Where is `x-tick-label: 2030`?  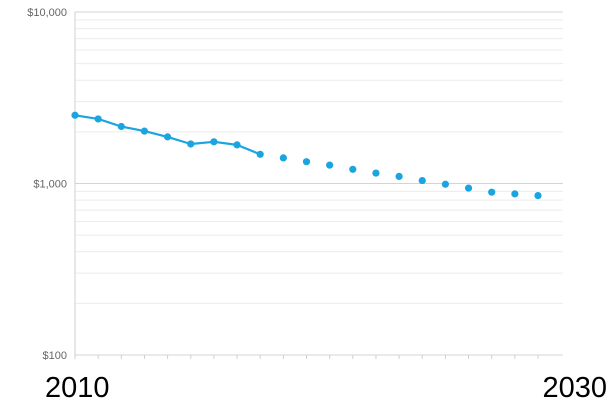 x-tick-label: 2030 is located at coordinates (574, 388).